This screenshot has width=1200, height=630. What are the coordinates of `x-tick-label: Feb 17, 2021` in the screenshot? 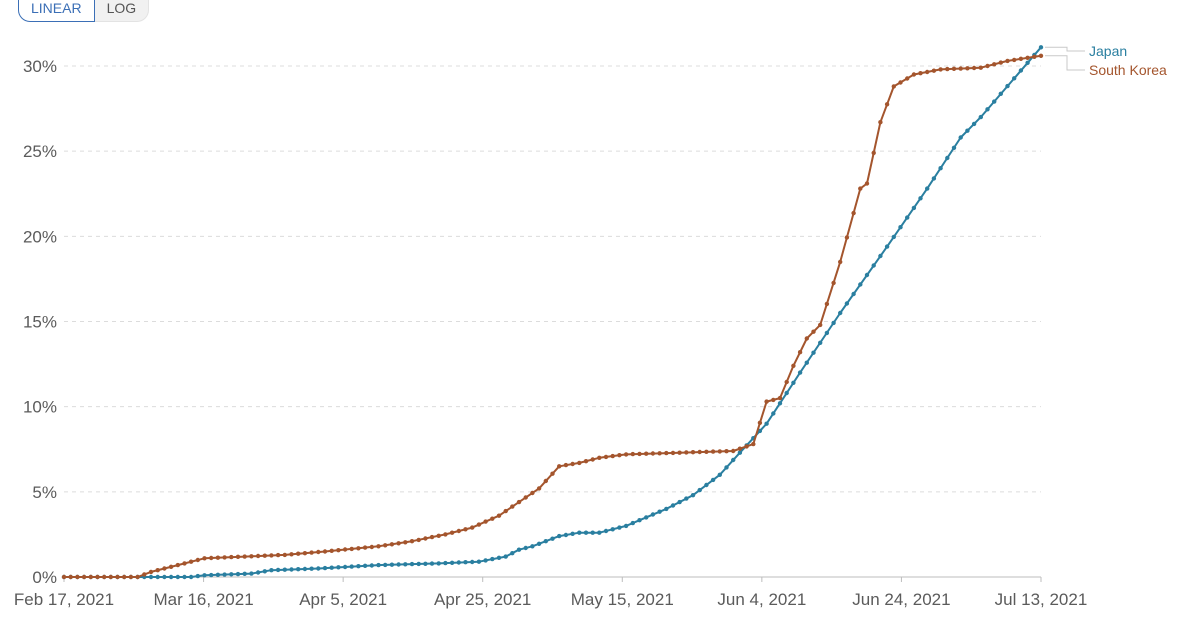 It's located at (64, 599).